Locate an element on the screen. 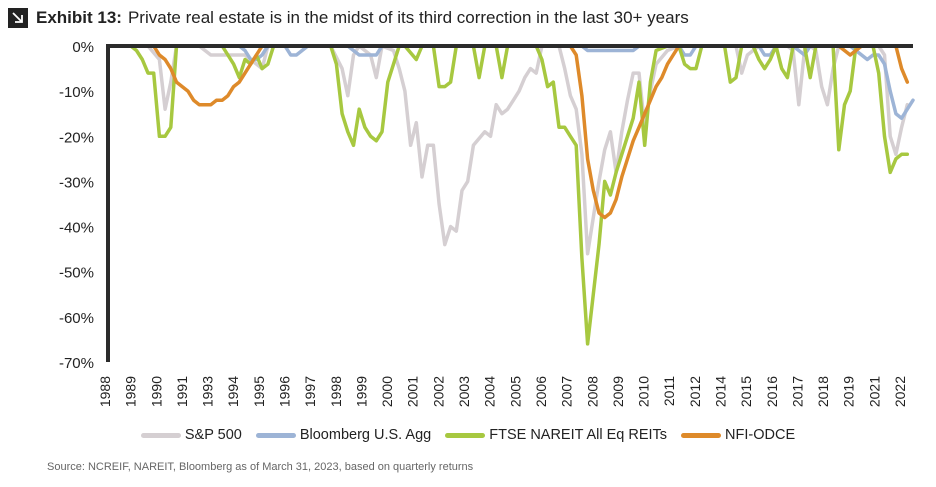  legend-item: Bloomberg U.S. Agg is located at coordinates (343, 435).